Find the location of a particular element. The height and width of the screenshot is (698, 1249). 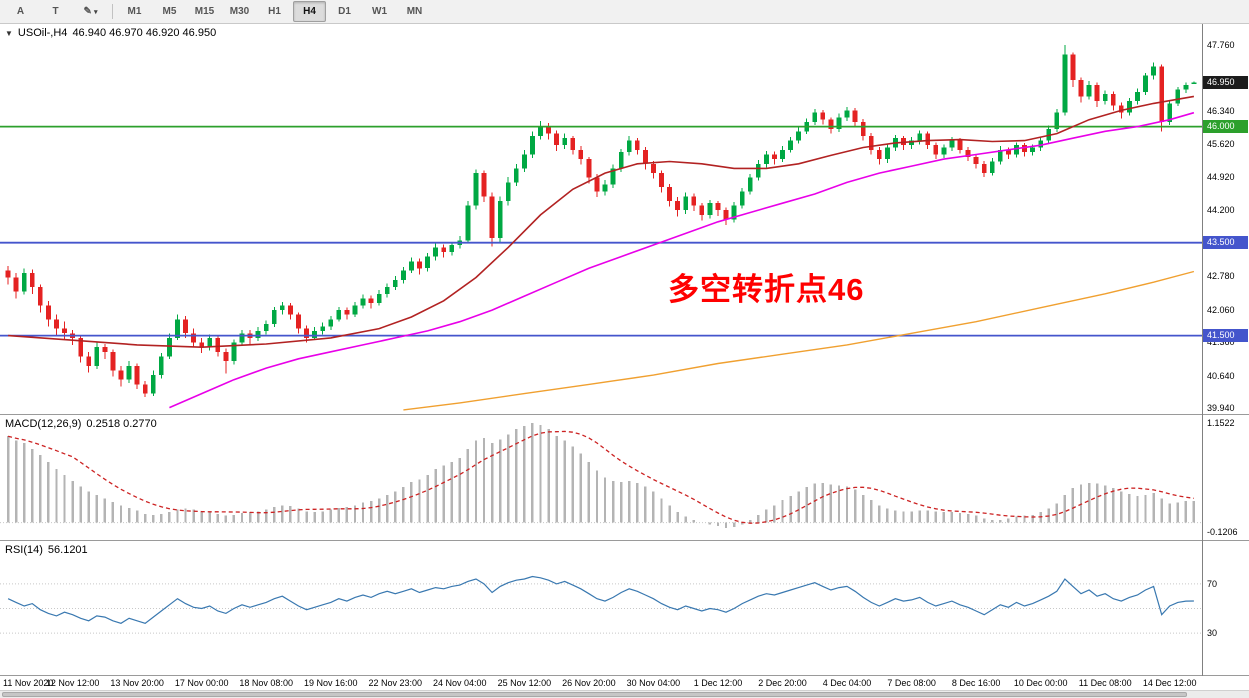

price-tick-label: 39.940 is located at coordinates (1221, 408).